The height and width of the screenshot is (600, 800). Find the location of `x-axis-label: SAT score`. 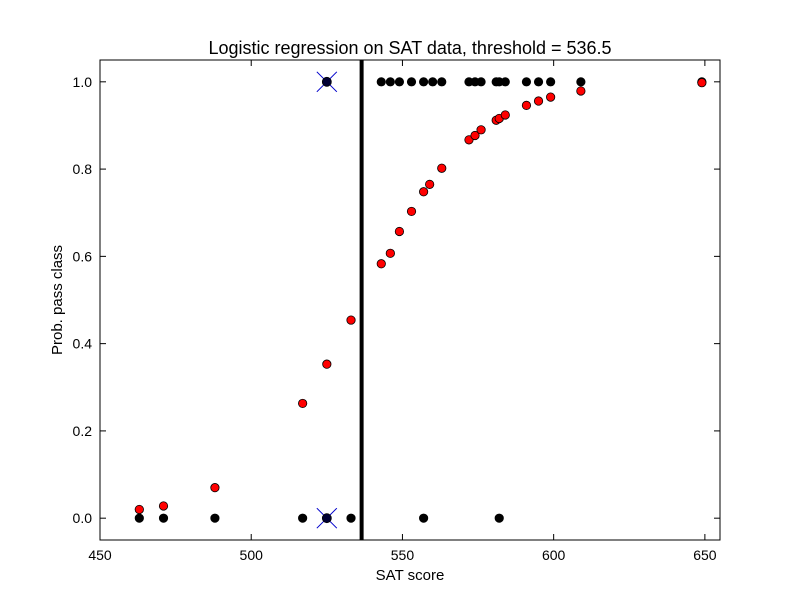

x-axis-label: SAT score is located at coordinates (410, 575).